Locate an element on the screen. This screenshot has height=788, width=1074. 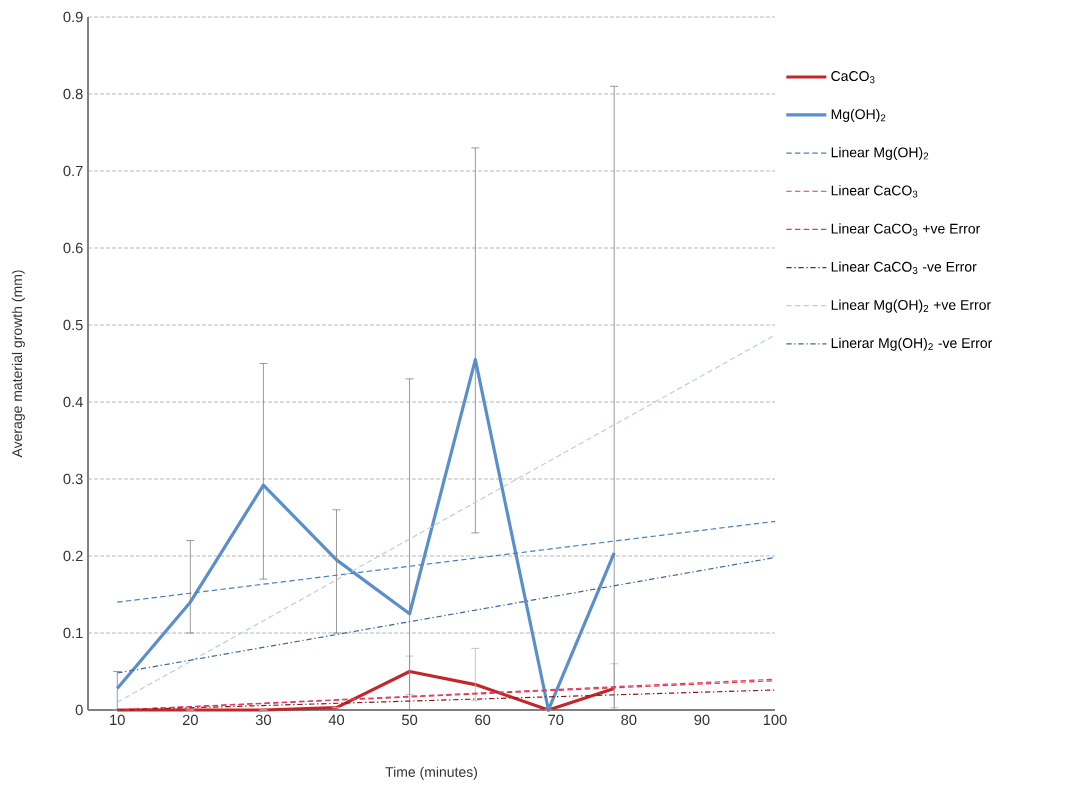
legend-label: Linear CaCO$_{3}$ +ve Error is located at coordinates (906, 229).